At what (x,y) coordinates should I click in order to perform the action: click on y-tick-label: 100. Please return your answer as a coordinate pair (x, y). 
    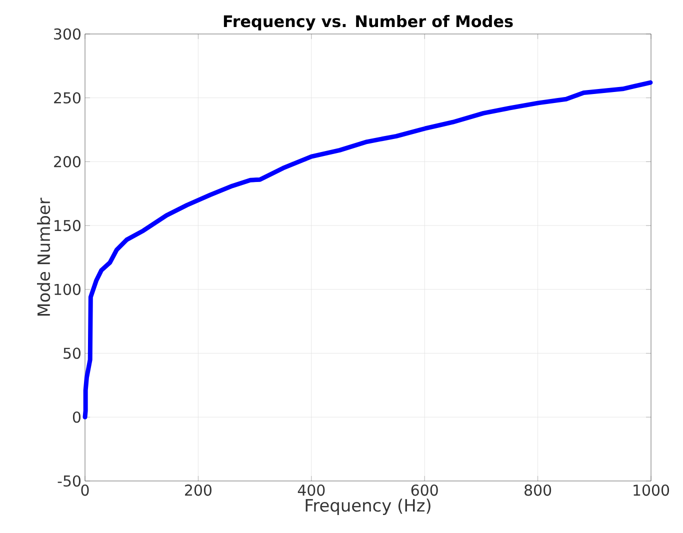
    Looking at the image, I should click on (67, 290).